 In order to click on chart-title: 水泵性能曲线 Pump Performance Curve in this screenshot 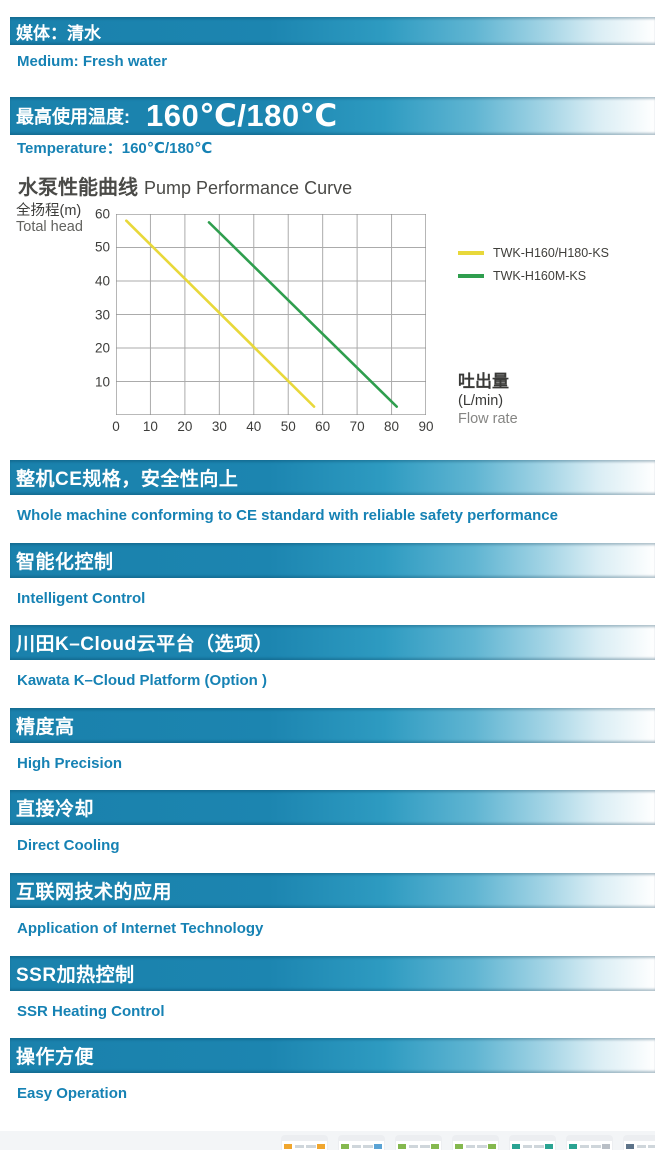, I will do `click(185, 185)`.